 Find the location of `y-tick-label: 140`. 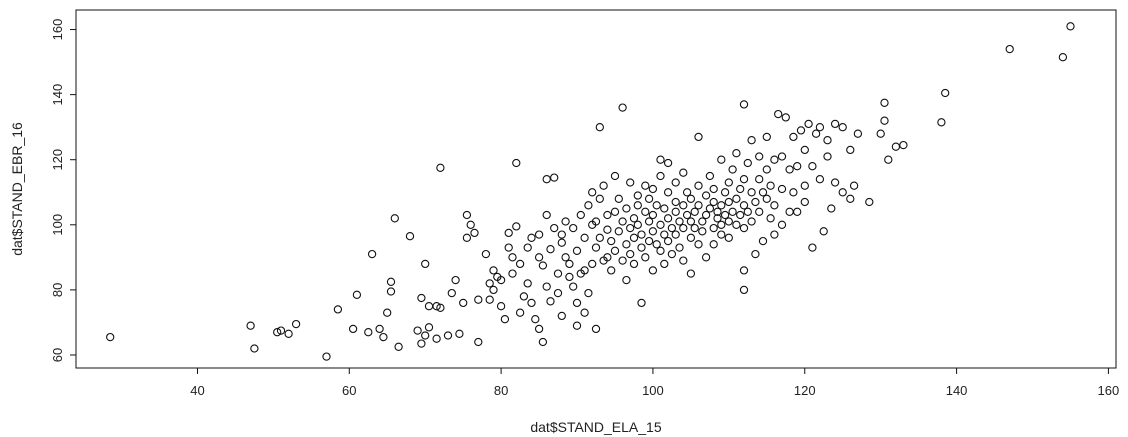

y-tick-label: 140 is located at coordinates (57, 95).